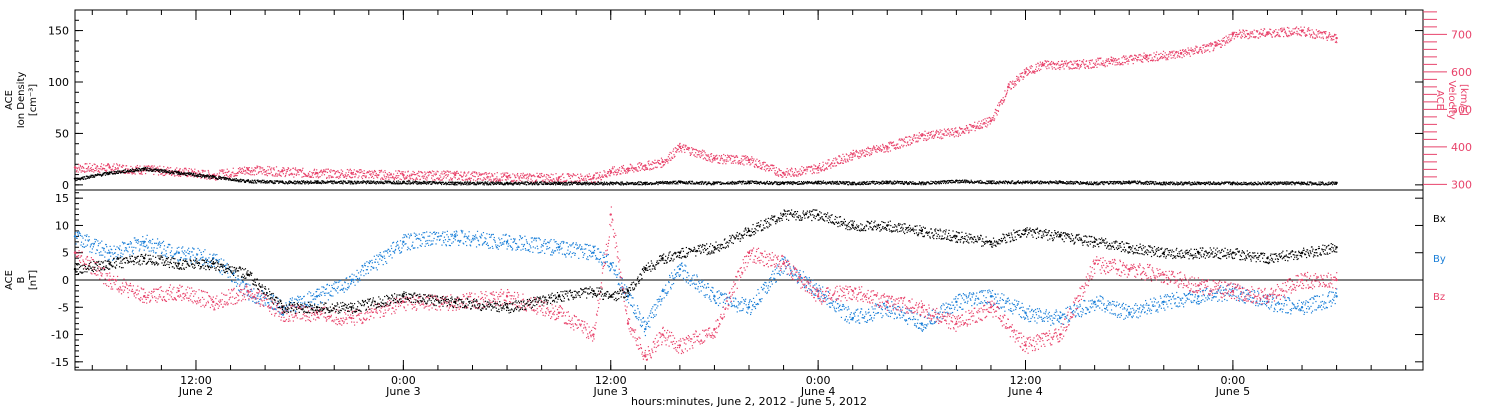 This screenshot has width=1500, height=410. Describe the element at coordinates (65, 185) in the screenshot. I see `density-tick-label: 0` at that location.